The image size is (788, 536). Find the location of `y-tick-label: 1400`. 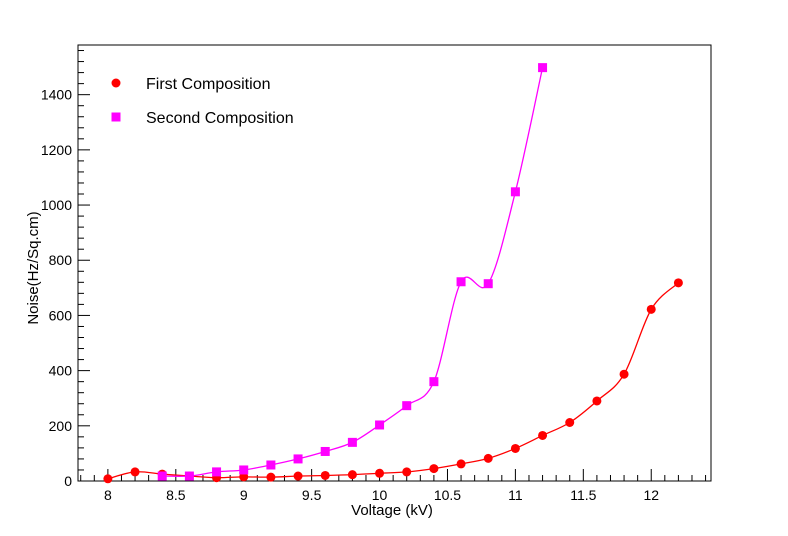

y-tick-label: 1400 is located at coordinates (56, 95).